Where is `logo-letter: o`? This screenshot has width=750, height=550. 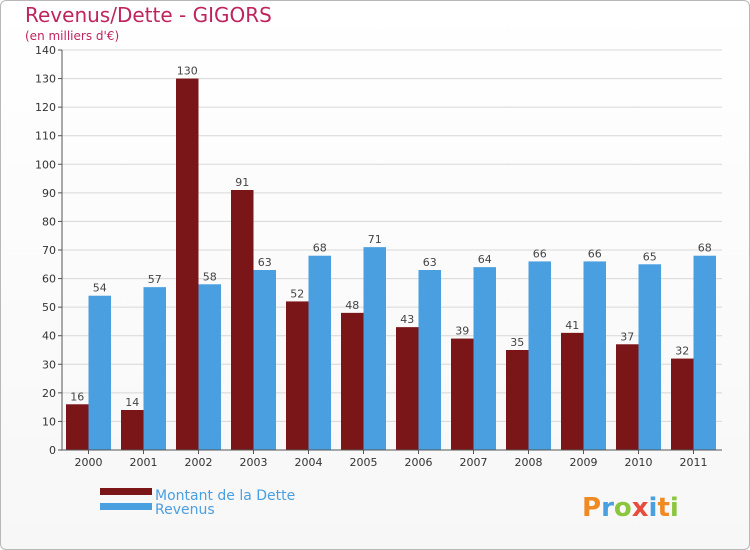
logo-letter: o is located at coordinates (623, 508).